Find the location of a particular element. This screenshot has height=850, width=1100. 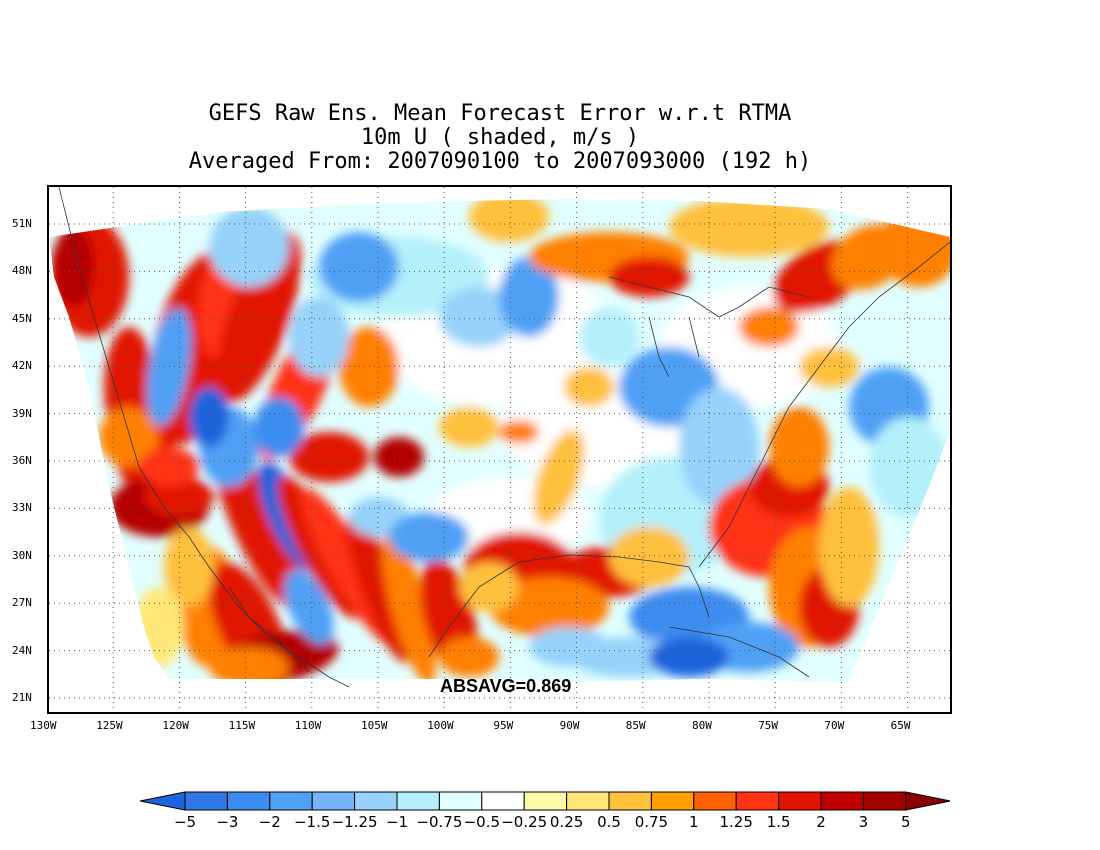

east-coastline is located at coordinates (824, 404).